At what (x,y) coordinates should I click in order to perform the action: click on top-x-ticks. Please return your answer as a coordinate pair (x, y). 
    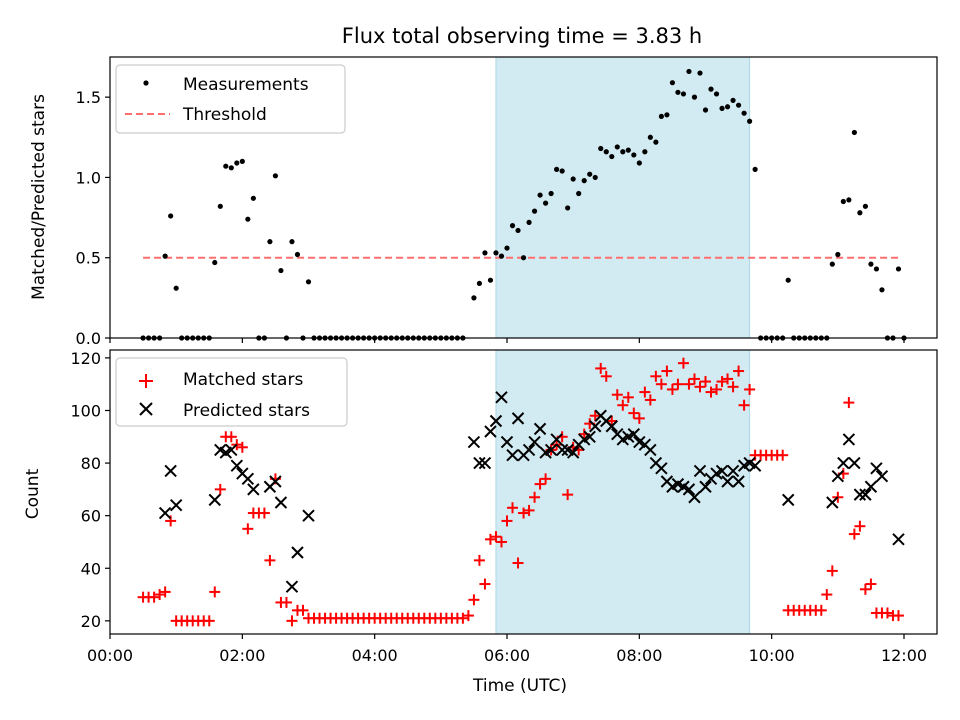
    Looking at the image, I should click on (507, 340).